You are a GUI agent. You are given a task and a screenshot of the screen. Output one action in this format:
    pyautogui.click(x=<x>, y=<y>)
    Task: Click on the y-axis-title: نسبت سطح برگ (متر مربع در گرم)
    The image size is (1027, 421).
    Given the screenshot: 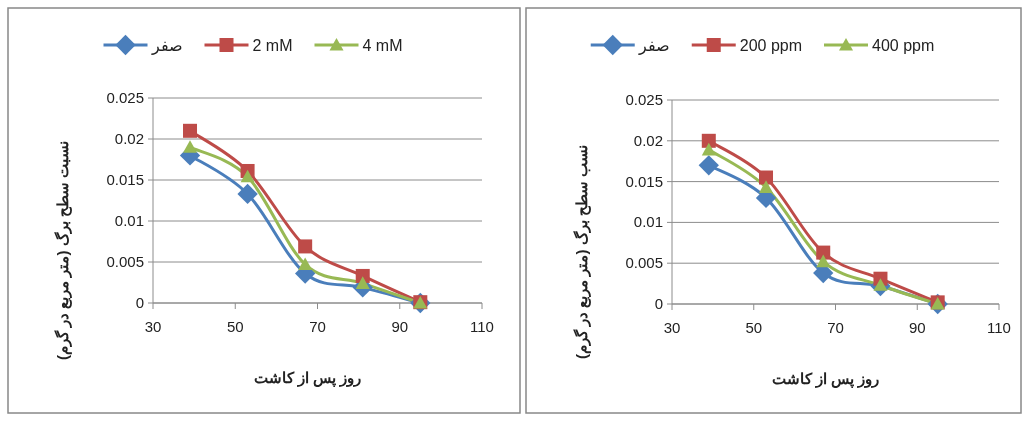 What is the action you would take?
    pyautogui.click(x=63, y=250)
    